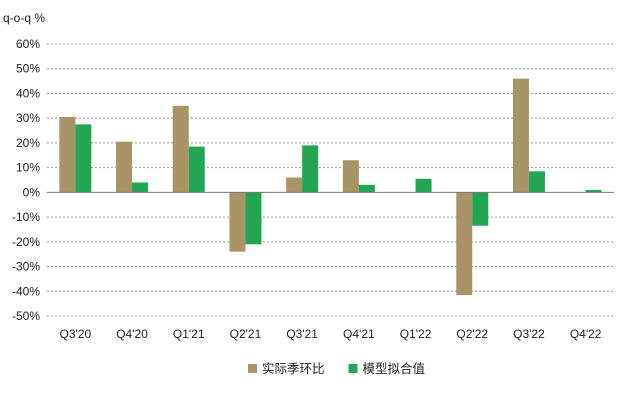 The height and width of the screenshot is (403, 640). What do you see at coordinates (76, 334) in the screenshot?
I see `x-tick-label: Q3'20` at bounding box center [76, 334].